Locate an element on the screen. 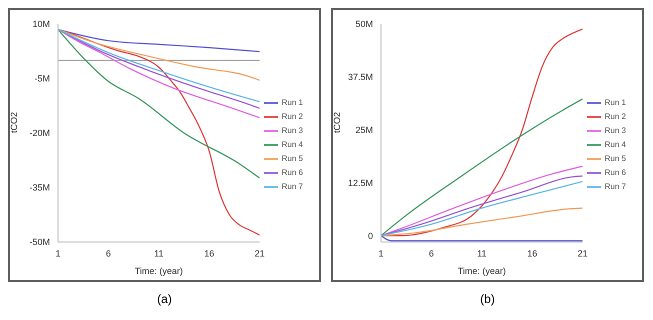 The width and height of the screenshot is (653, 320). y-tick-label: -20M is located at coordinates (39, 133).